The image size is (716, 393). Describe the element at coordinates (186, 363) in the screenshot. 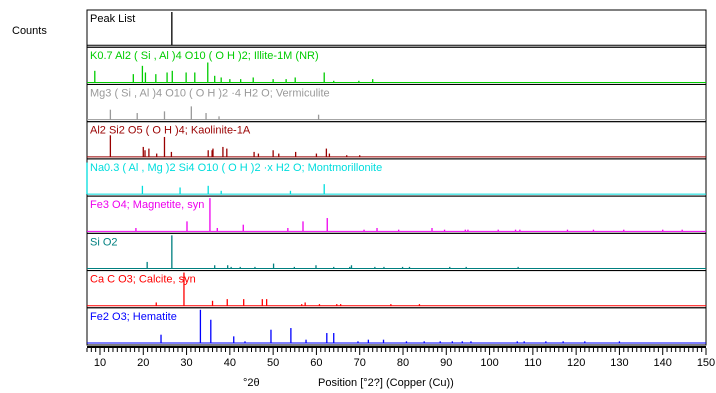

I see `x-tick-label: 30` at that location.